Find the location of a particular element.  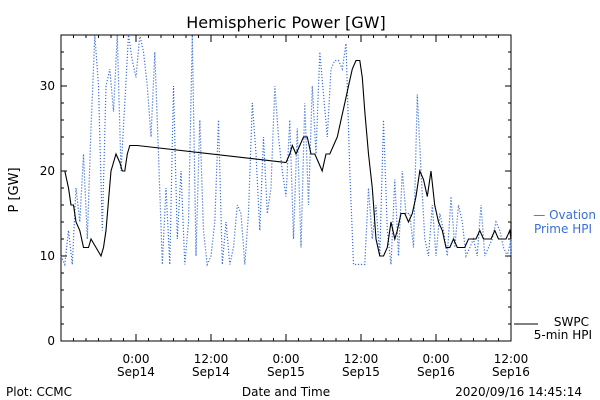

y-tick-label: 0 is located at coordinates (51, 341).